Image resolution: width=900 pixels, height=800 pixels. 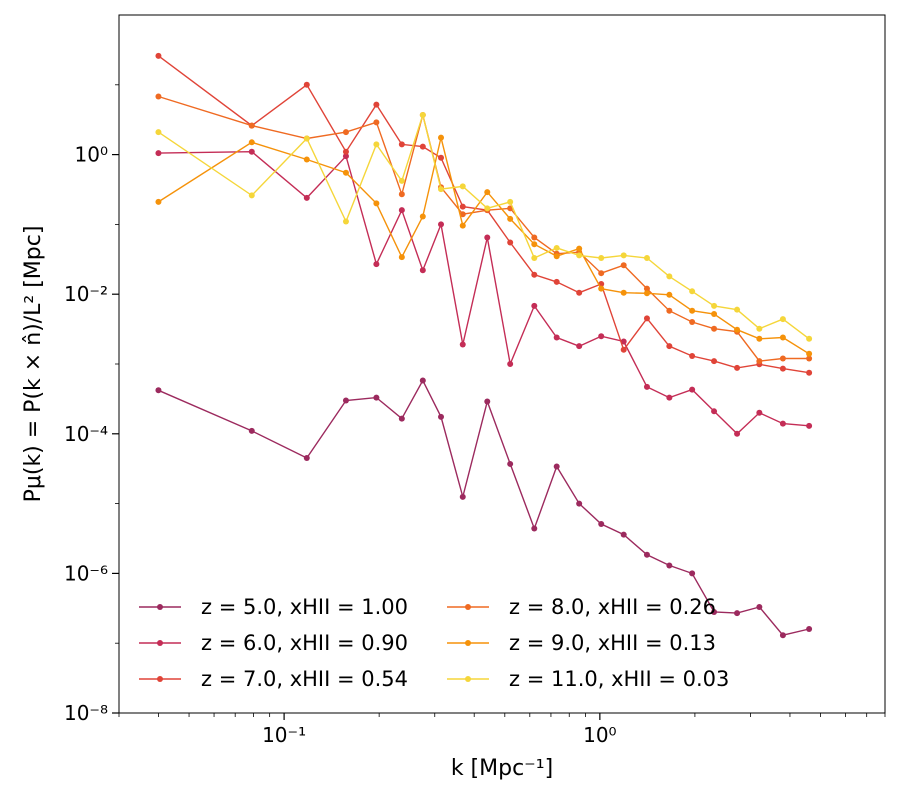 I want to click on legend-entry: z = 8.0, xHII = 0.26, so click(x=581, y=607).